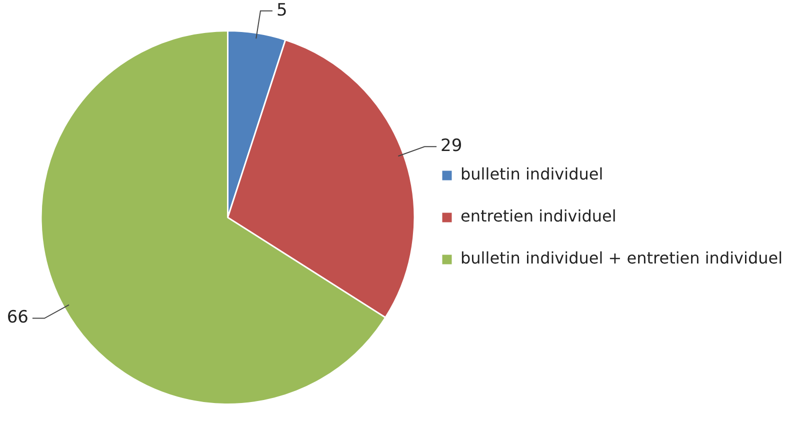  Describe the element at coordinates (532, 174) in the screenshot. I see `legend-label: bulletin individuel` at that location.